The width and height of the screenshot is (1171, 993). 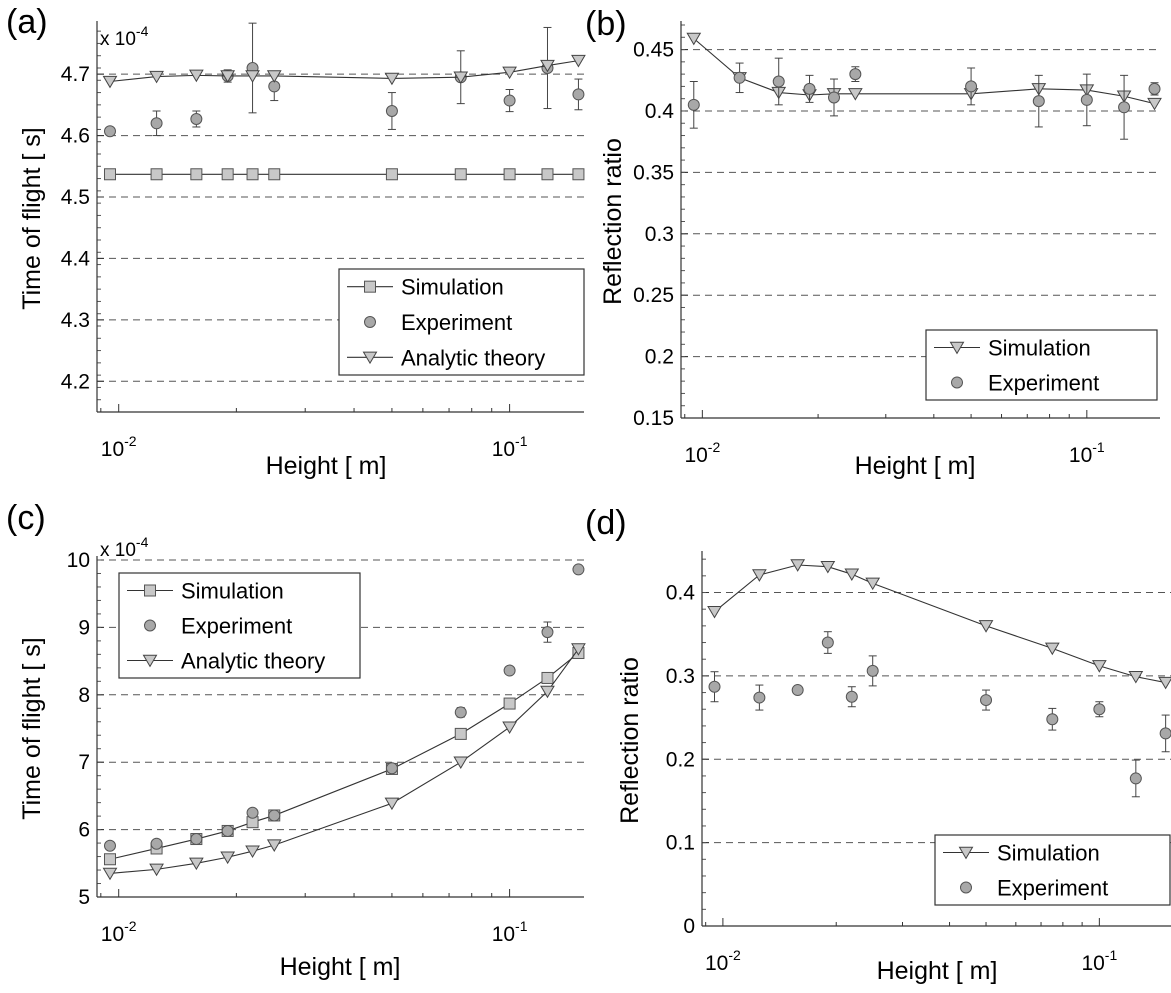 I want to click on panel-label: (c), so click(x=26, y=518).